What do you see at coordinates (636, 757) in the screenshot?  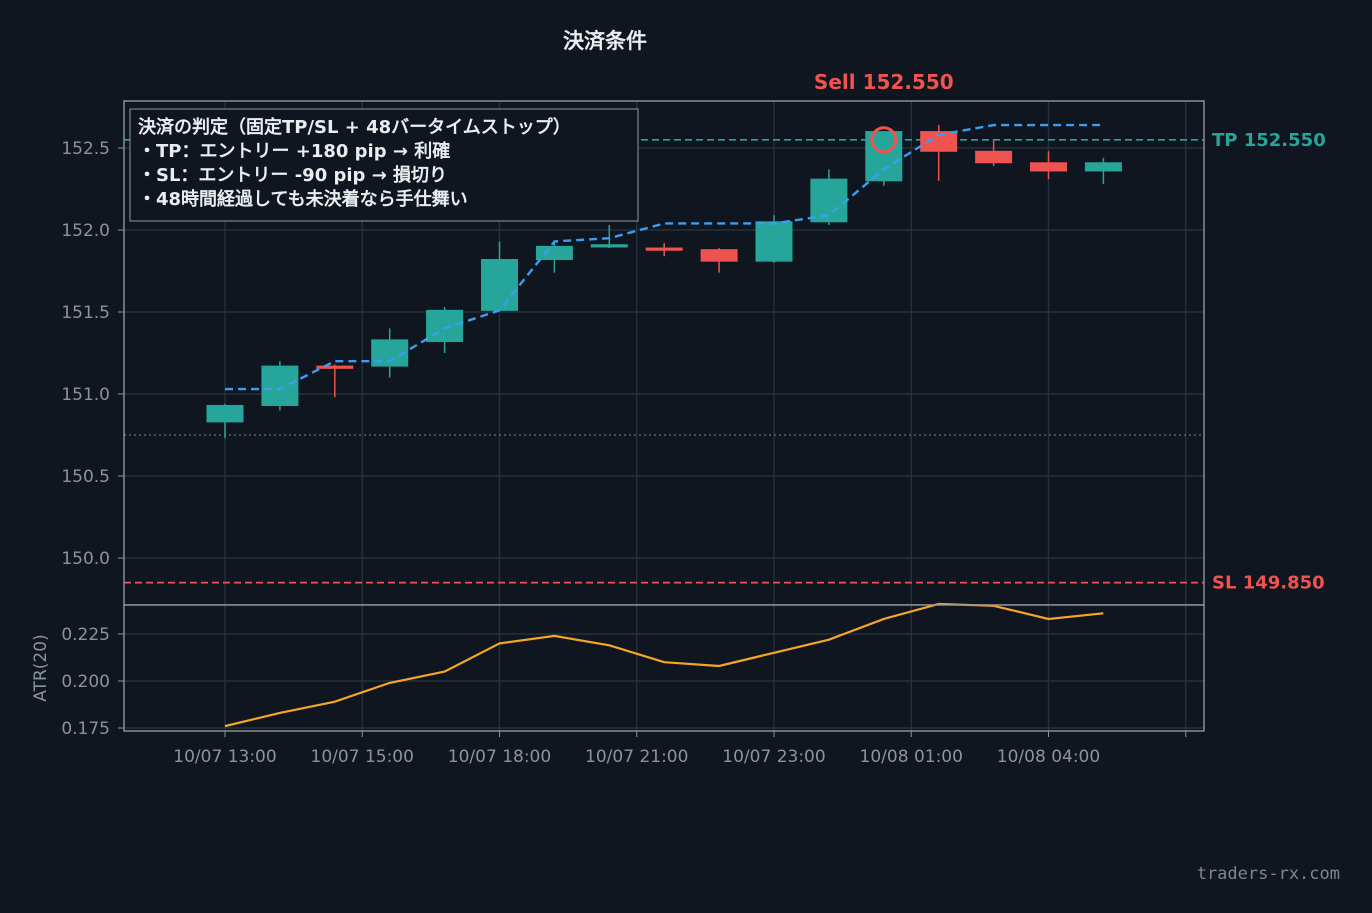 I see `x-tick-label-3: 10/07 21:00` at bounding box center [636, 757].